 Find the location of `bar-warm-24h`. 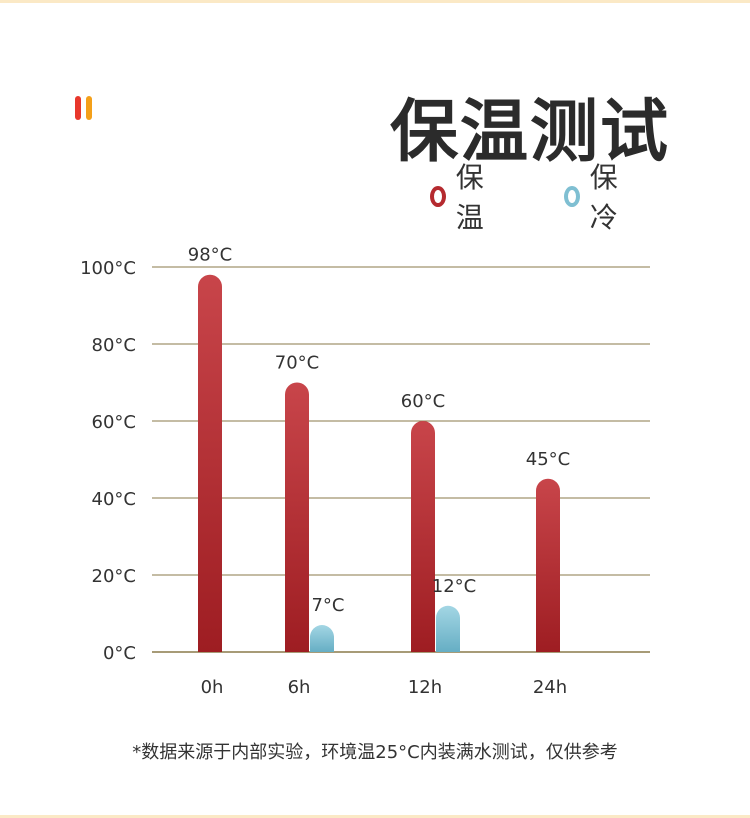

bar-warm-24h is located at coordinates (548, 565).